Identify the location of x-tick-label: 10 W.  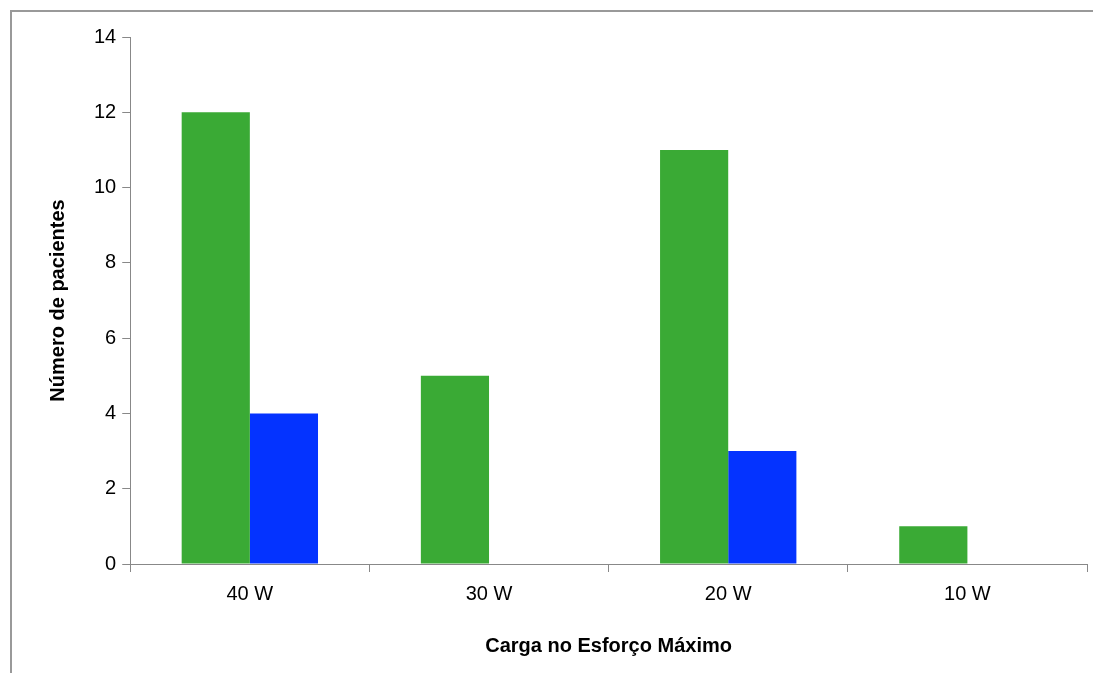
(967, 592).